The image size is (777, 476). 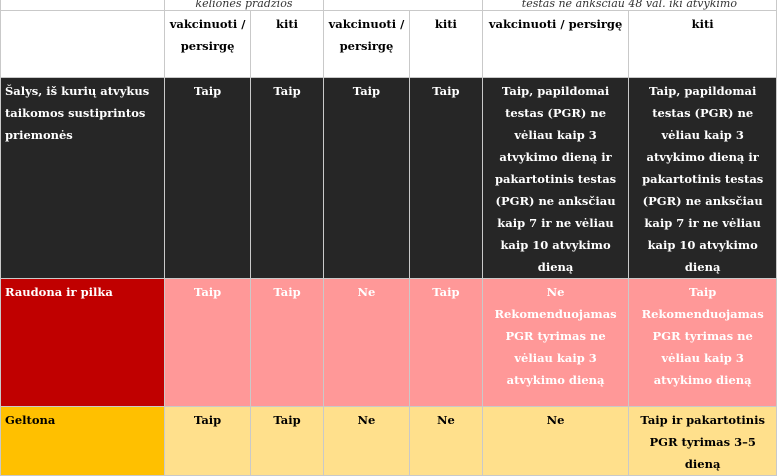 What do you see at coordinates (629, 5) in the screenshot?
I see `header-group-c: testas ne anksčiau 48 val. iki atvykimo` at bounding box center [629, 5].